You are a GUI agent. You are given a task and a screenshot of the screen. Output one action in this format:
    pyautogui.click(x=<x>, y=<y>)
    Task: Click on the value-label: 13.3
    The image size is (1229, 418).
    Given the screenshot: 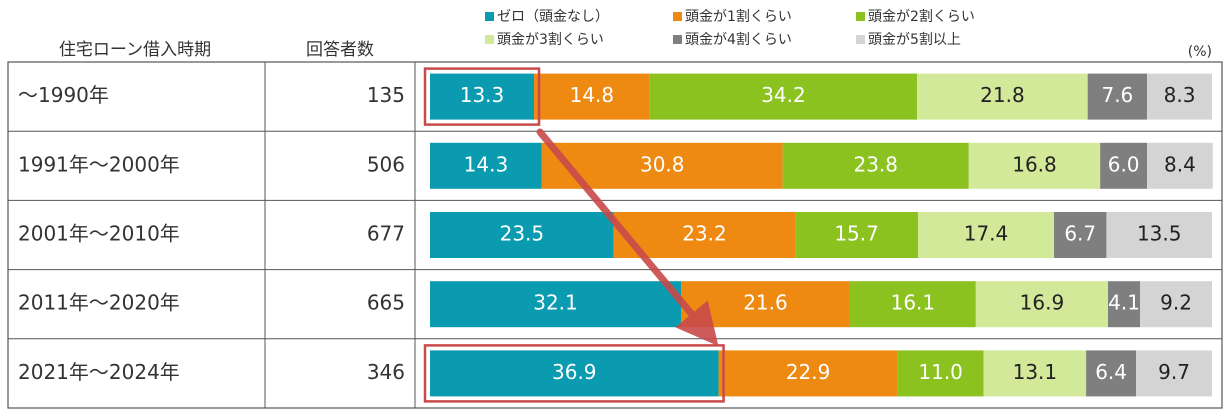 What is the action you would take?
    pyautogui.click(x=482, y=95)
    